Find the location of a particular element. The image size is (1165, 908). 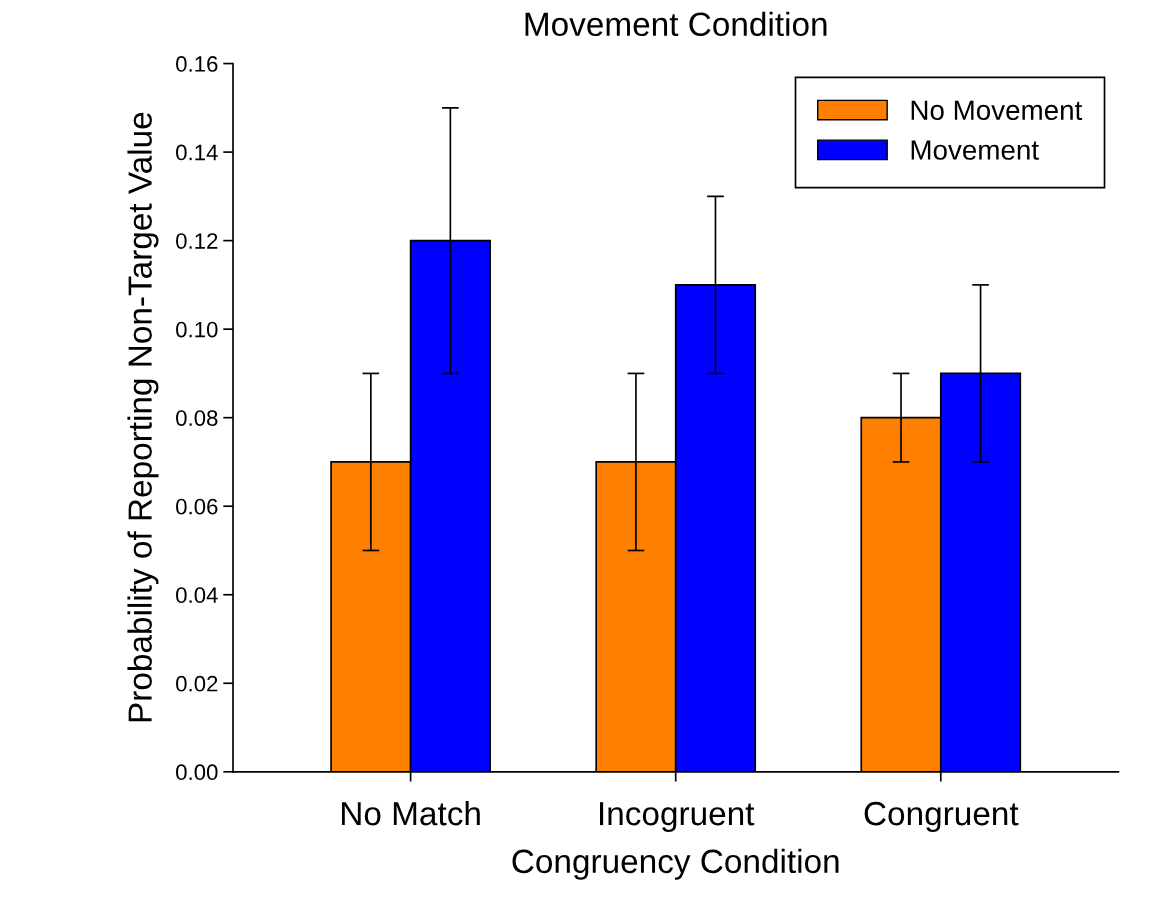

y-tick-label: 0.08 is located at coordinates (197, 418).